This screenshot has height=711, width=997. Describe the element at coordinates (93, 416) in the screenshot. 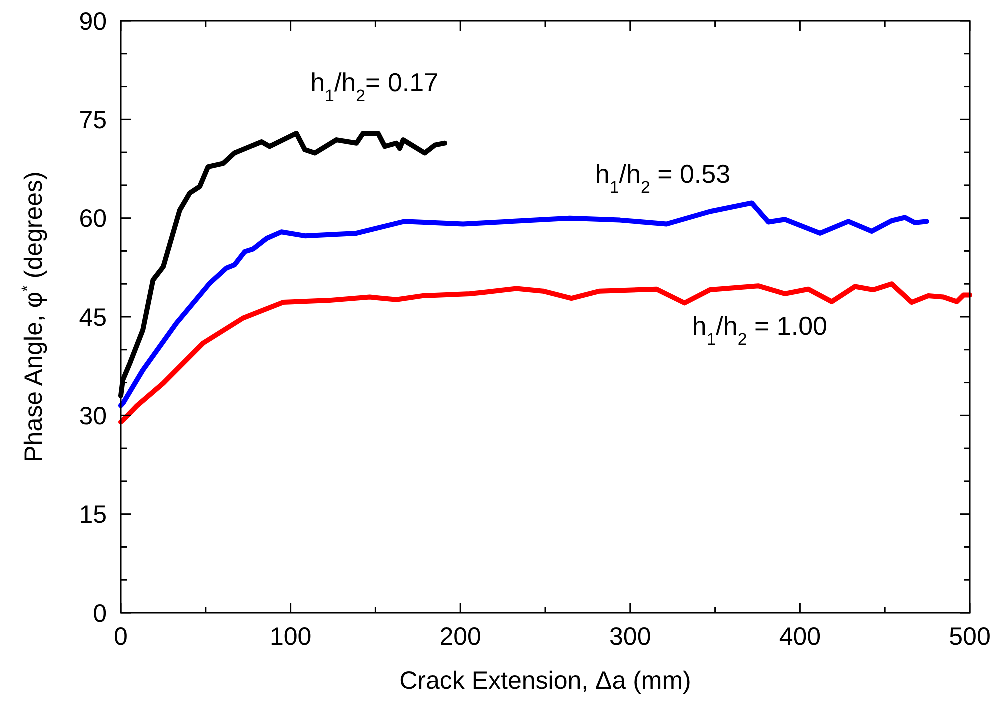

I see `y-tick-label: 30` at that location.